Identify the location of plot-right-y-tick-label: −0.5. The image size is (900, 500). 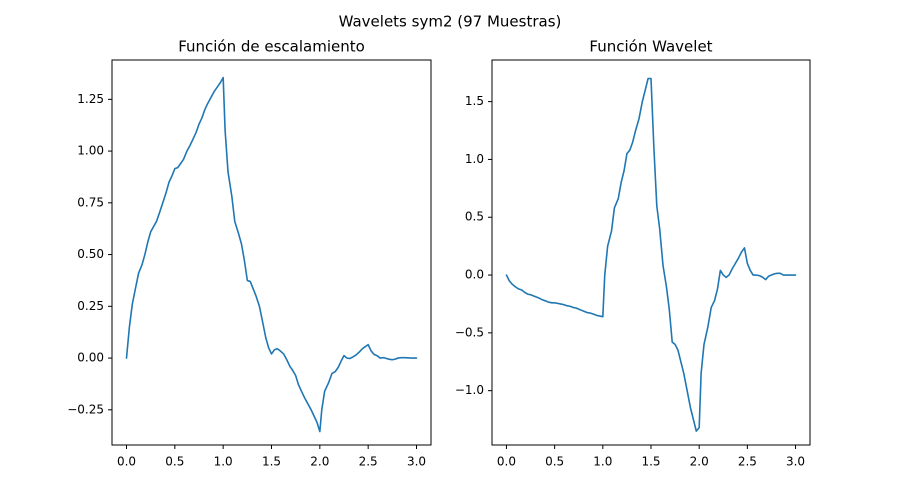
(469, 332).